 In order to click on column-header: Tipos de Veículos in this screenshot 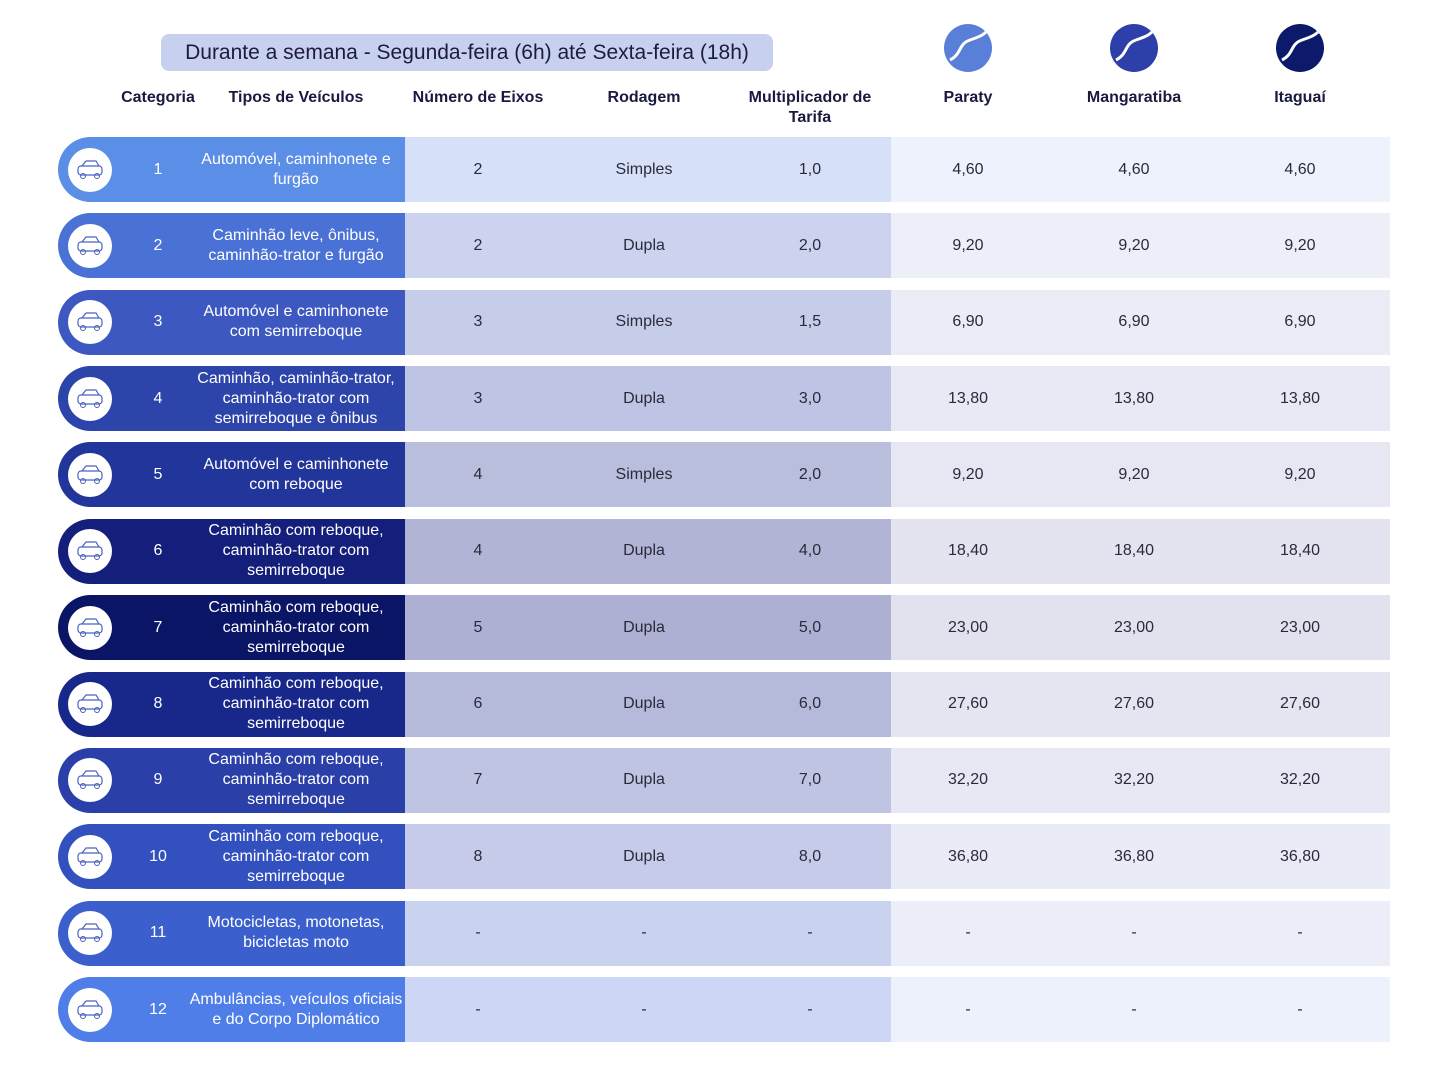, I will do `click(296, 97)`.